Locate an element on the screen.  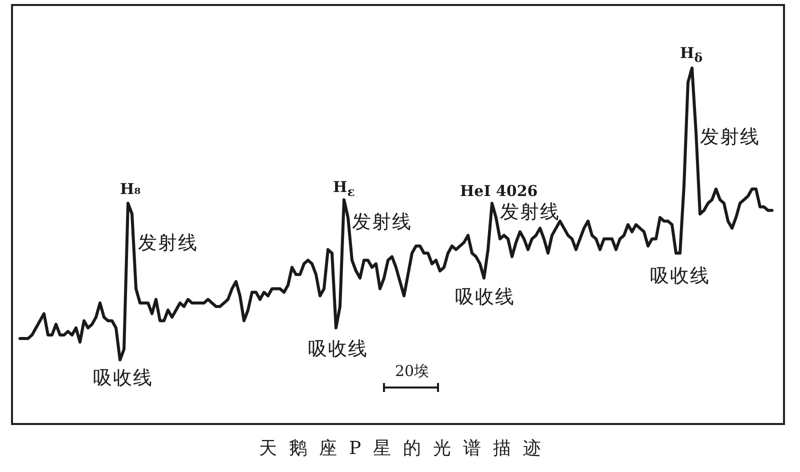
annotation: HeI 4026 is located at coordinates (499, 191).